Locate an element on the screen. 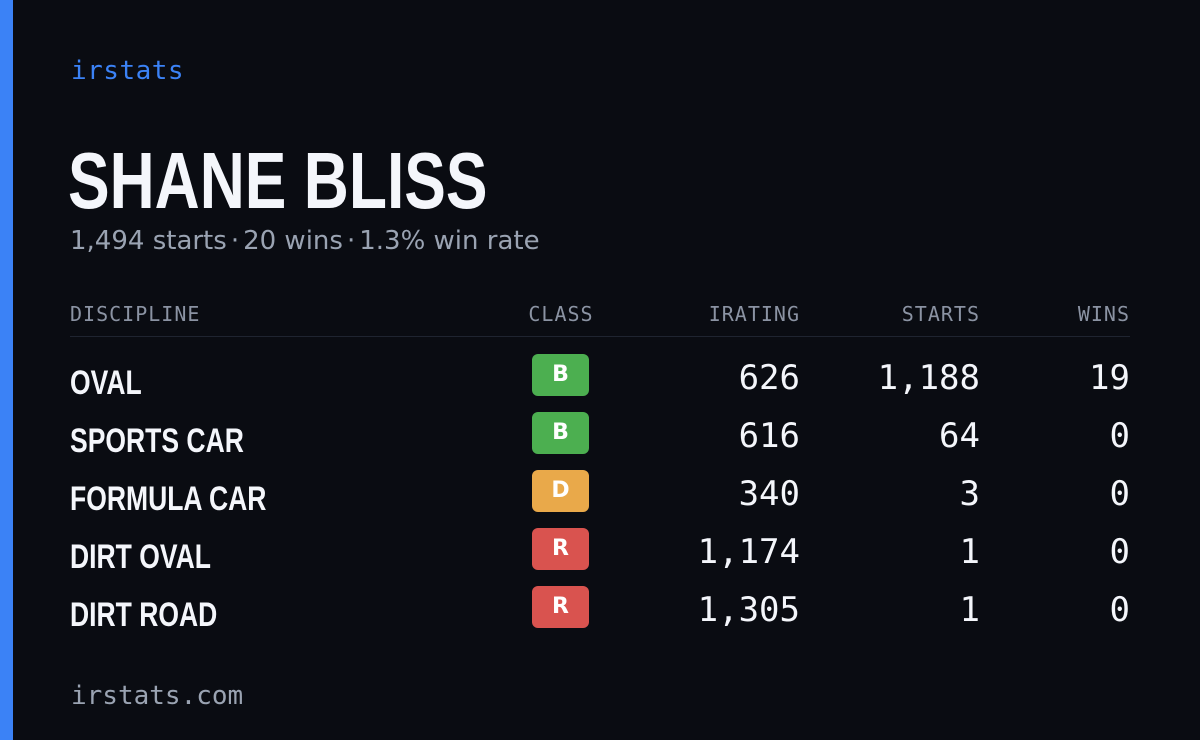 This screenshot has width=1200, height=740. discipline-name: DIRT OVAL is located at coordinates (140, 557).